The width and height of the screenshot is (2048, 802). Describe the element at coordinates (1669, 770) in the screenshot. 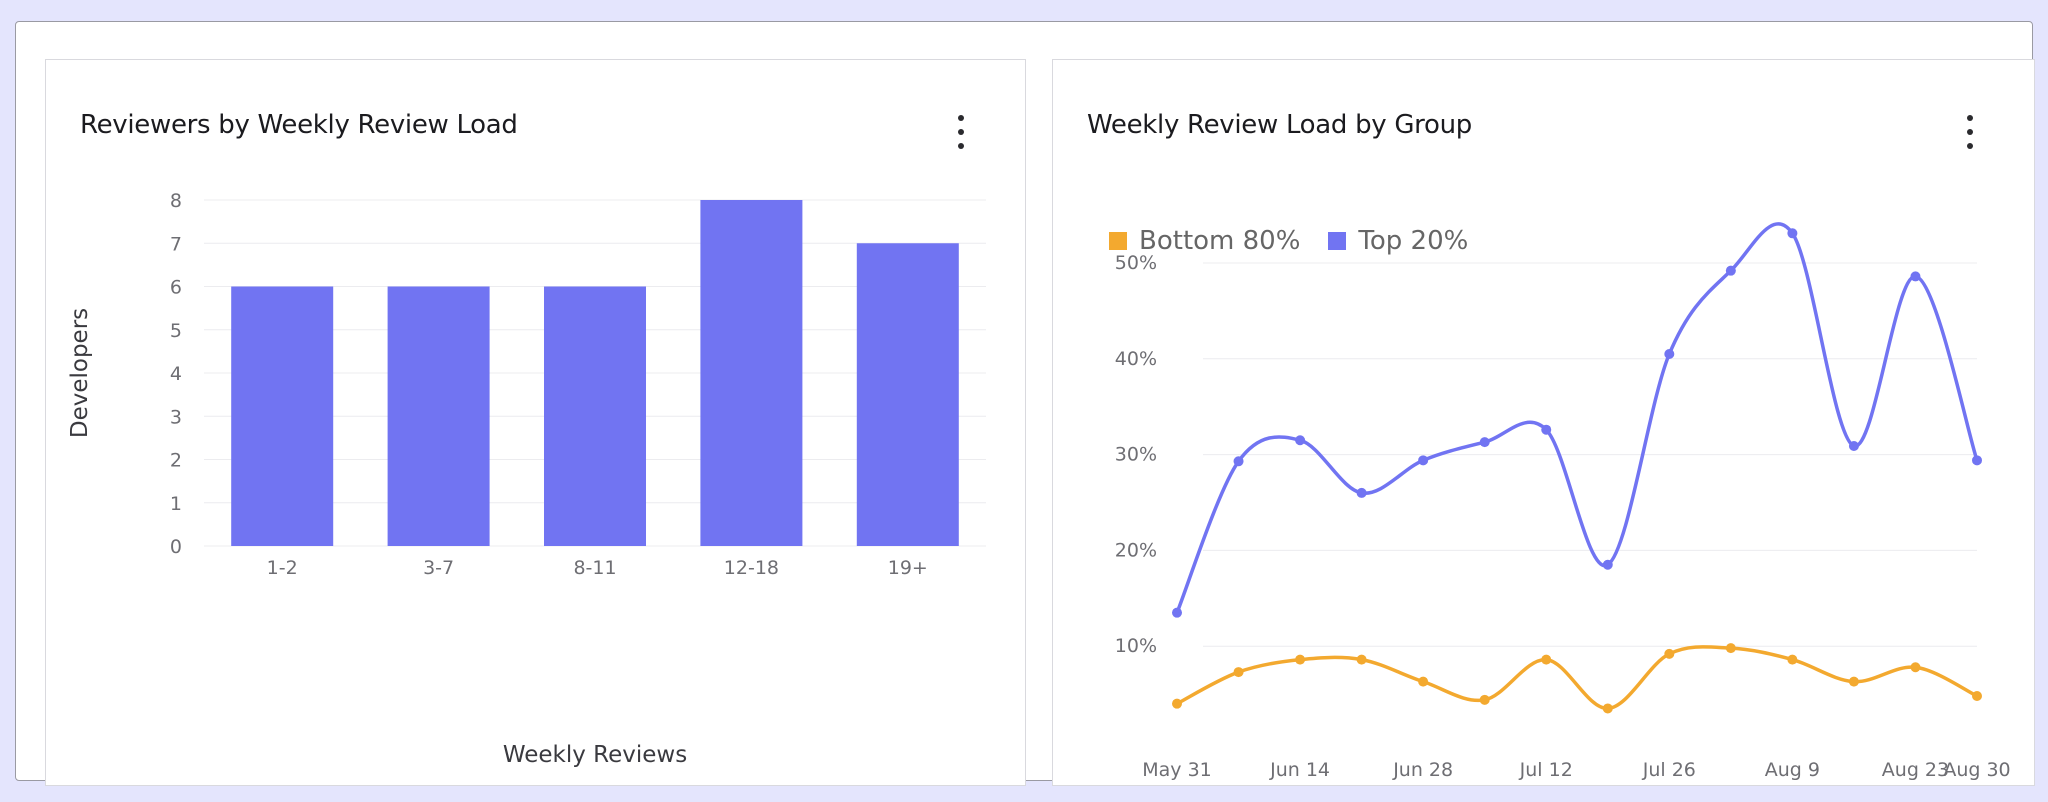

I see `x-tick-label: Jul 26` at that location.